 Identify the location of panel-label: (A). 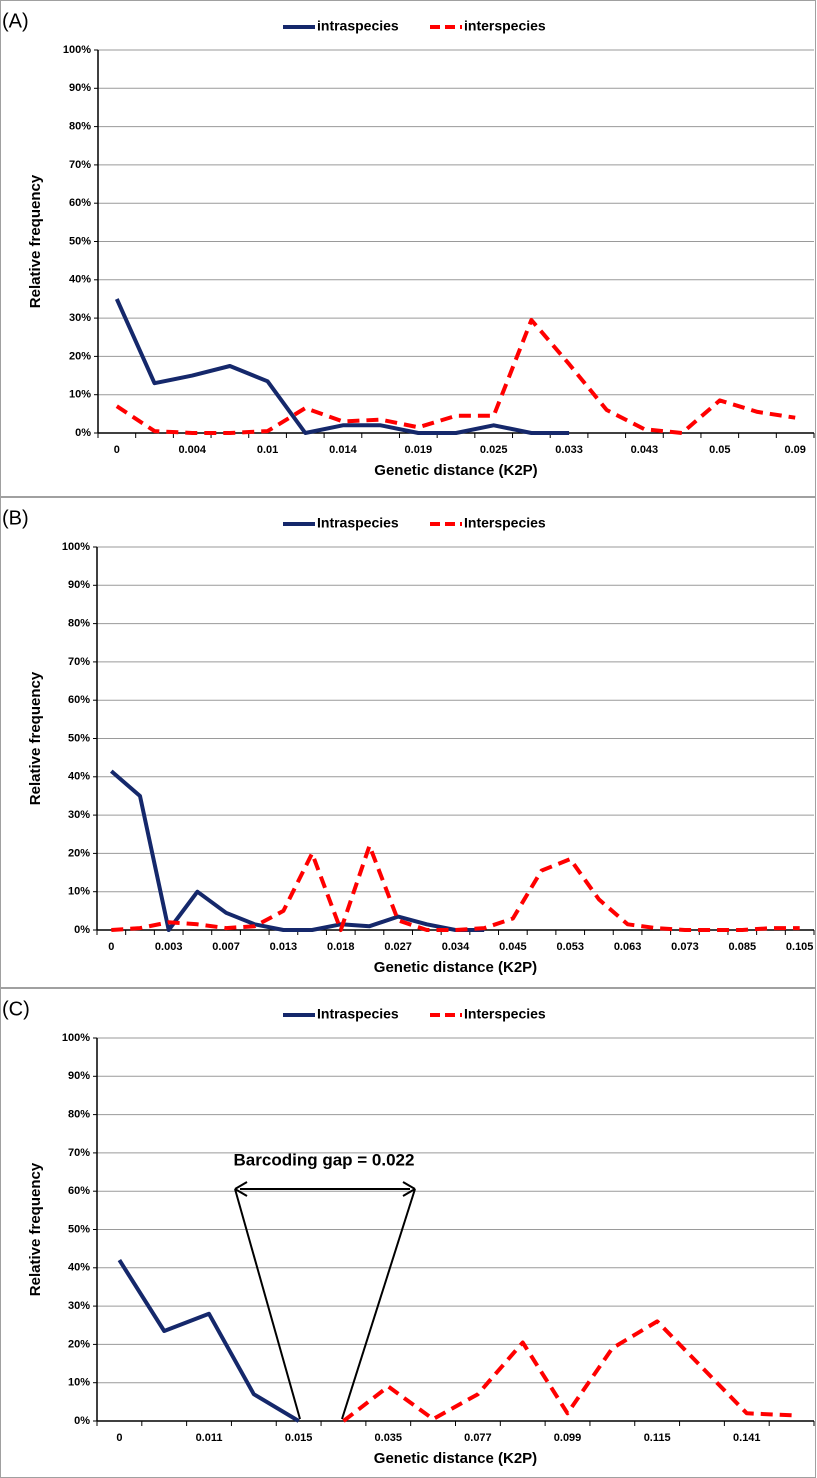
(15, 21).